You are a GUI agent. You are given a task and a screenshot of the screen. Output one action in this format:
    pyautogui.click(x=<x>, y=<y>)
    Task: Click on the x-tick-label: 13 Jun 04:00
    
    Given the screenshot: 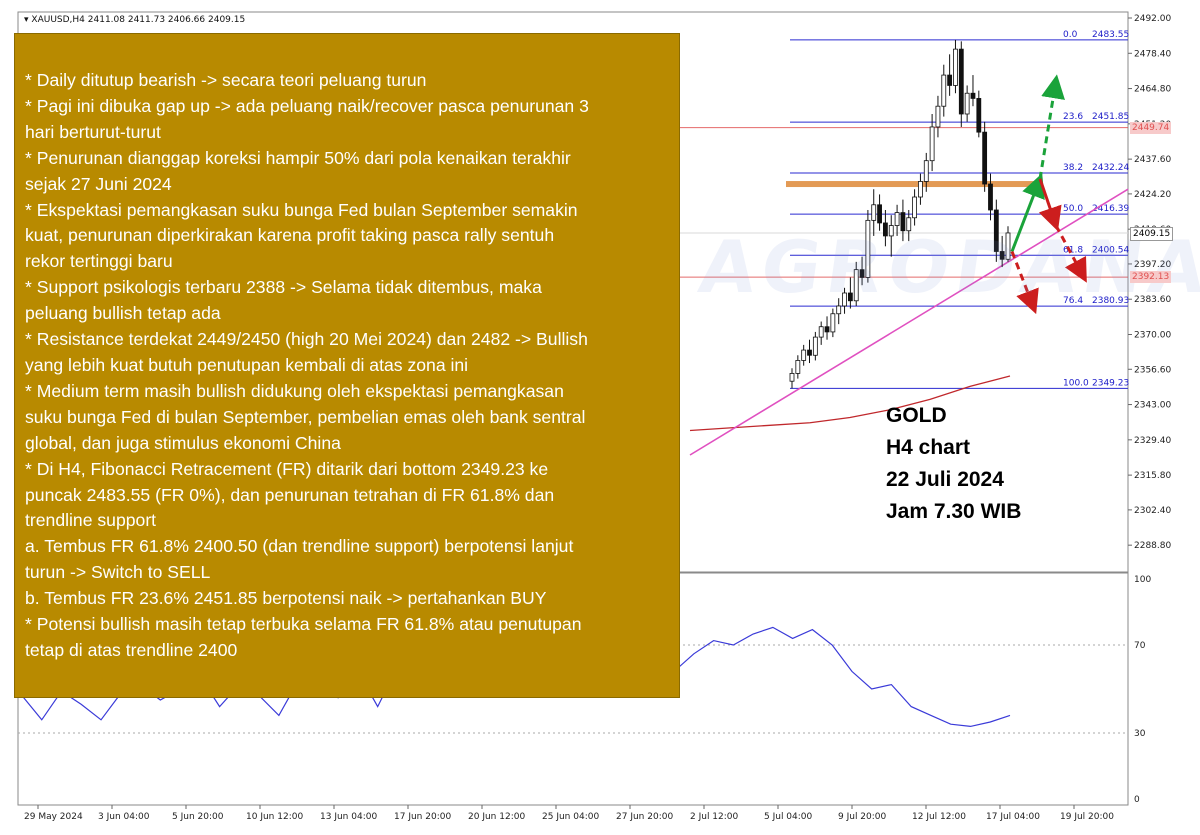 What is the action you would take?
    pyautogui.click(x=348, y=817)
    